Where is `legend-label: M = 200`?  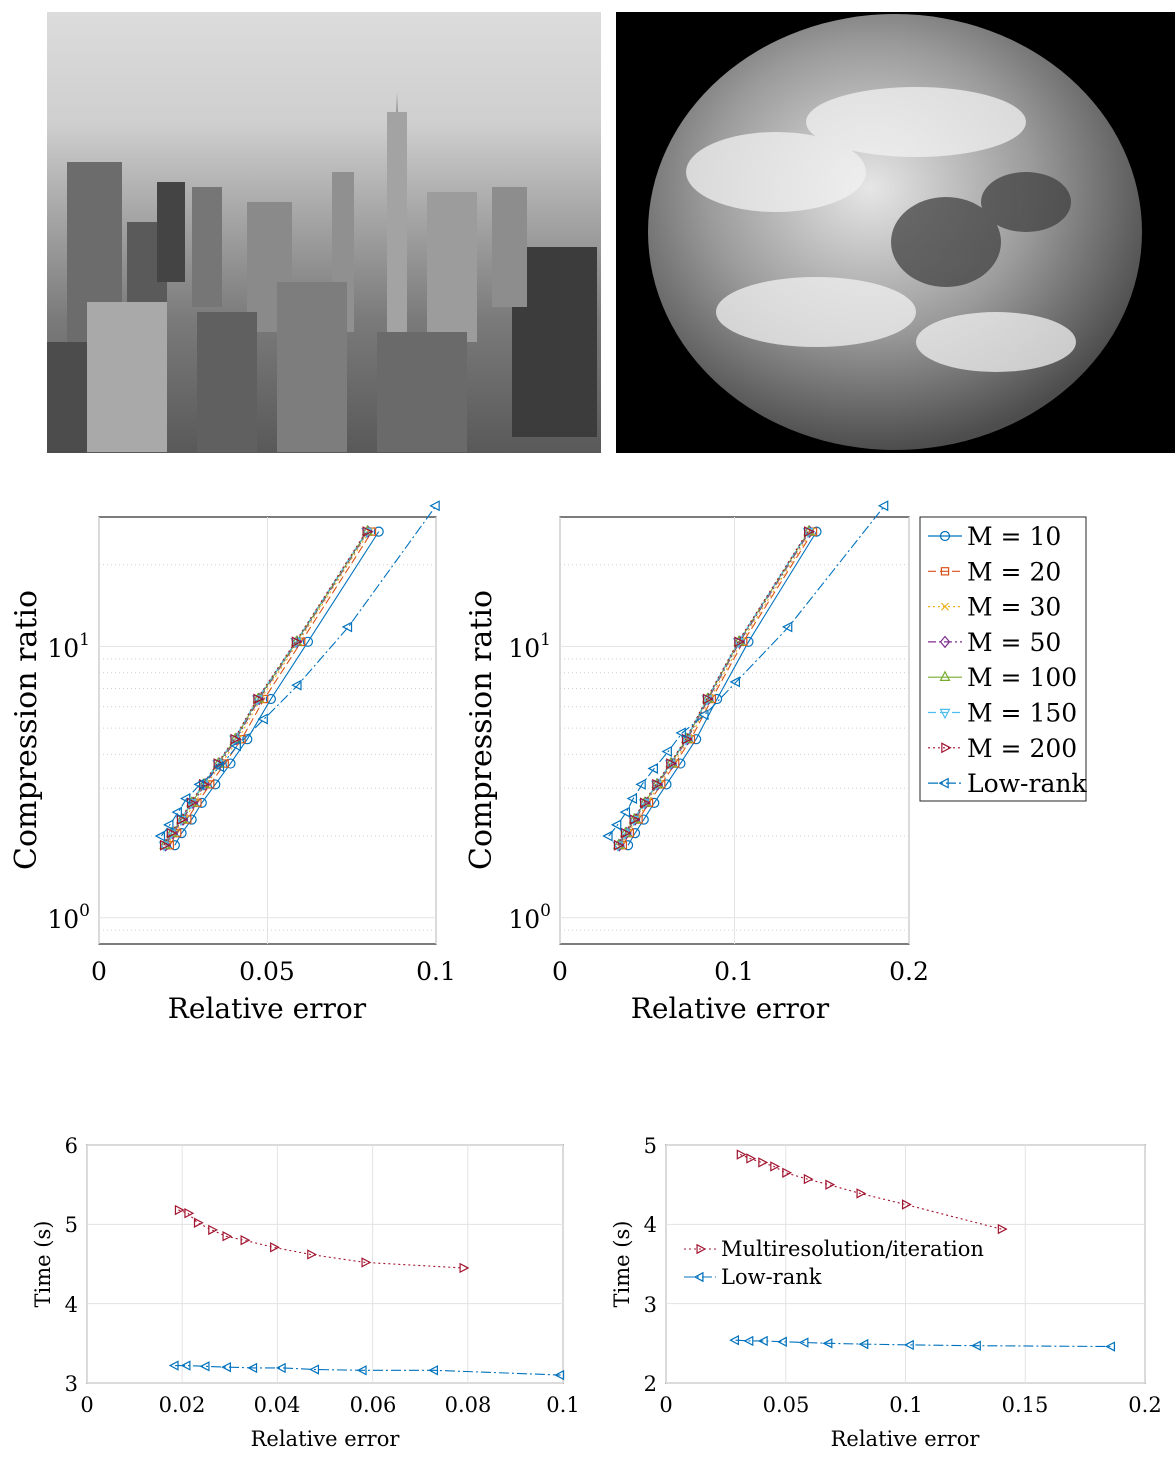 legend-label: M = 200 is located at coordinates (1022, 748).